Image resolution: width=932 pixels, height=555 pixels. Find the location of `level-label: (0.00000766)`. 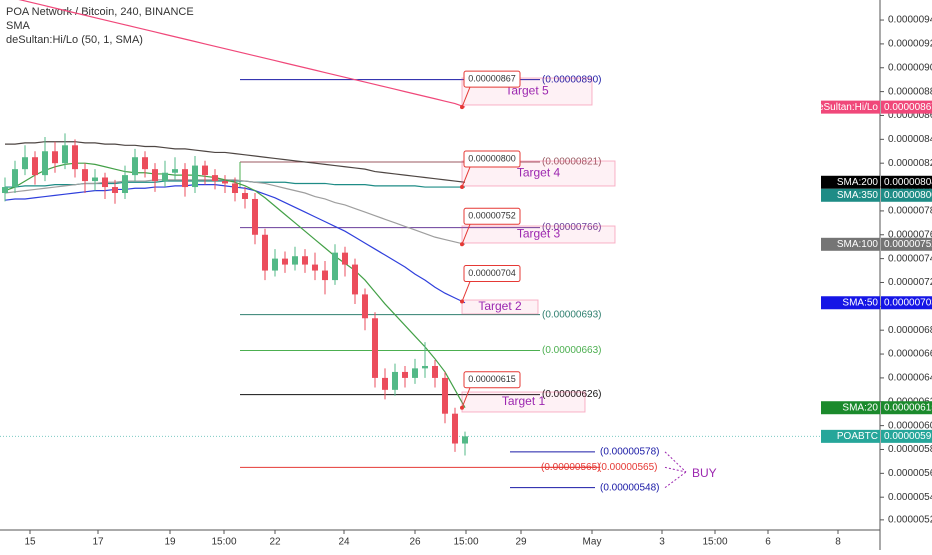

level-label: (0.00000766) is located at coordinates (572, 227).